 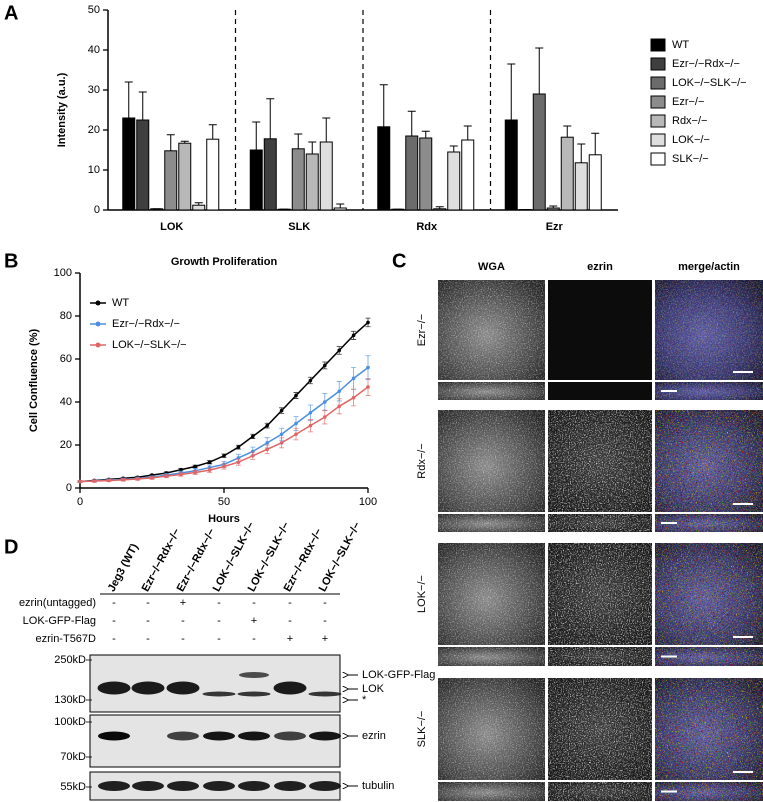 I want to click on legend-label: SLK−/−, so click(x=690, y=159).